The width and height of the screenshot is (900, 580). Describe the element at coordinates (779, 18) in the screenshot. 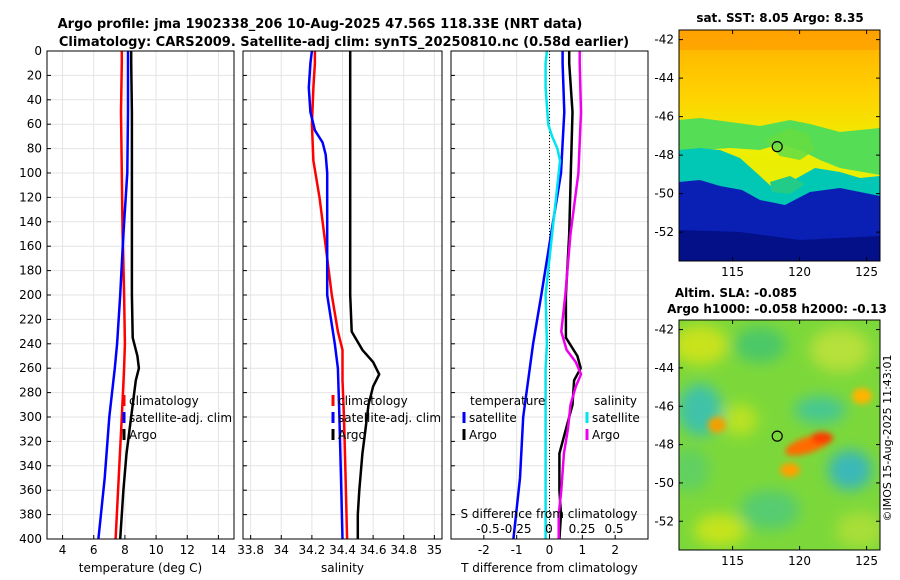

I see `sst-map-title: sat. SST: 8.05 Argo: 8.35` at that location.